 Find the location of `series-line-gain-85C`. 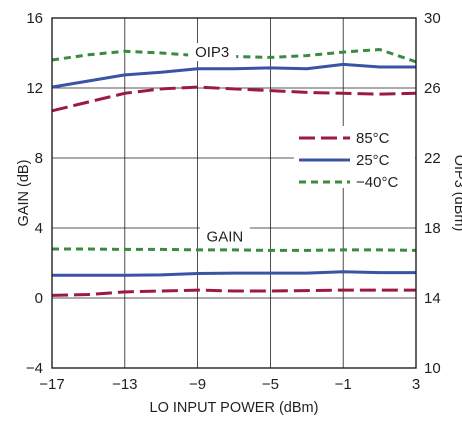

series-line-gain-85C is located at coordinates (233, 292).